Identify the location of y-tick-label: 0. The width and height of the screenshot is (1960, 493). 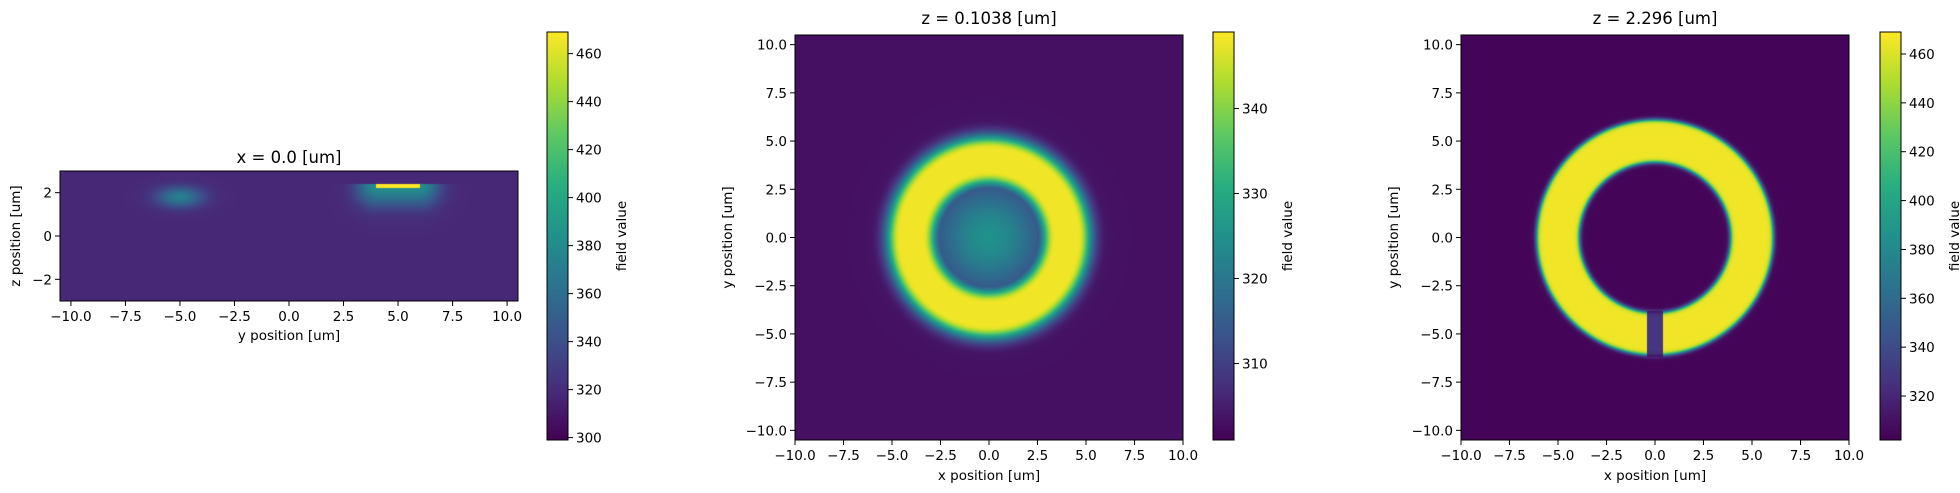
(47, 237).